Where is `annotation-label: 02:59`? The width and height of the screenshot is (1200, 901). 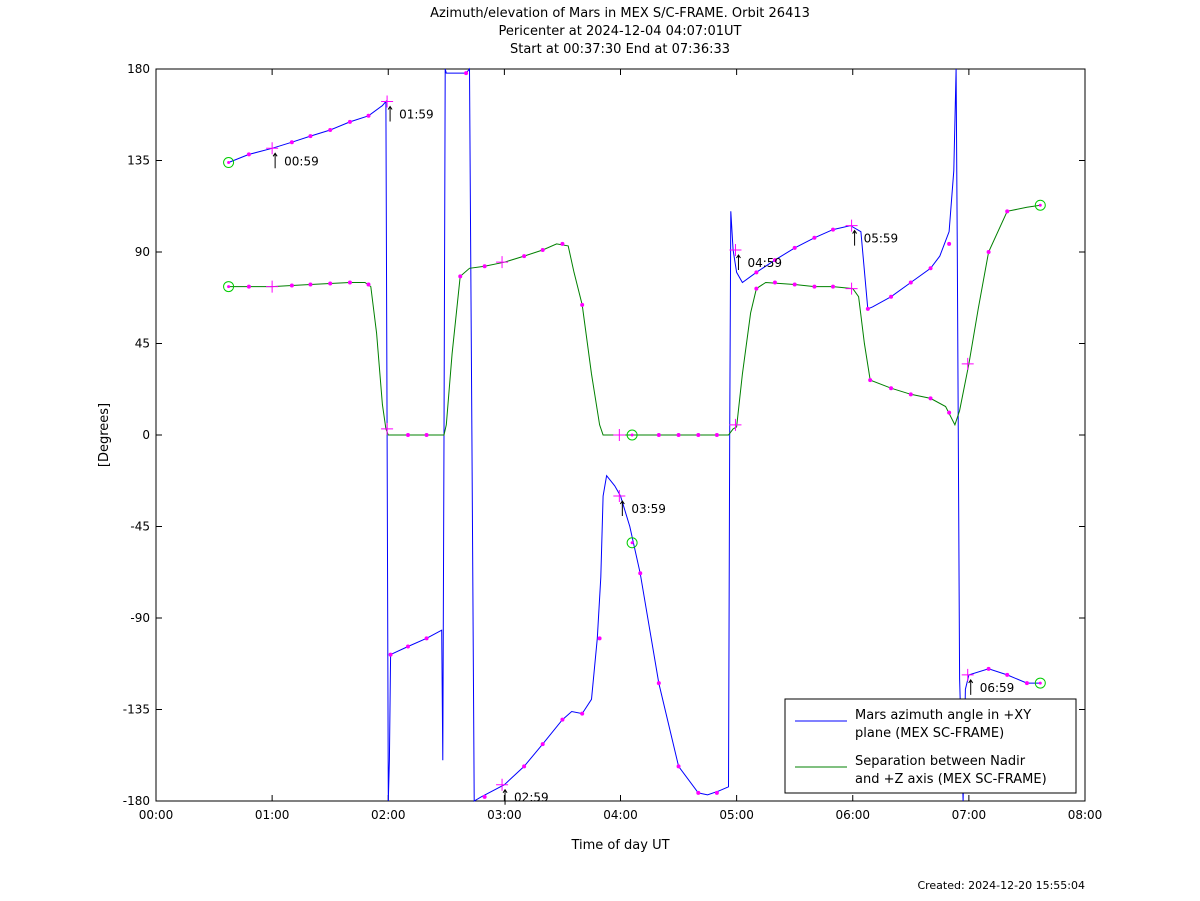 annotation-label: 02:59 is located at coordinates (531, 798).